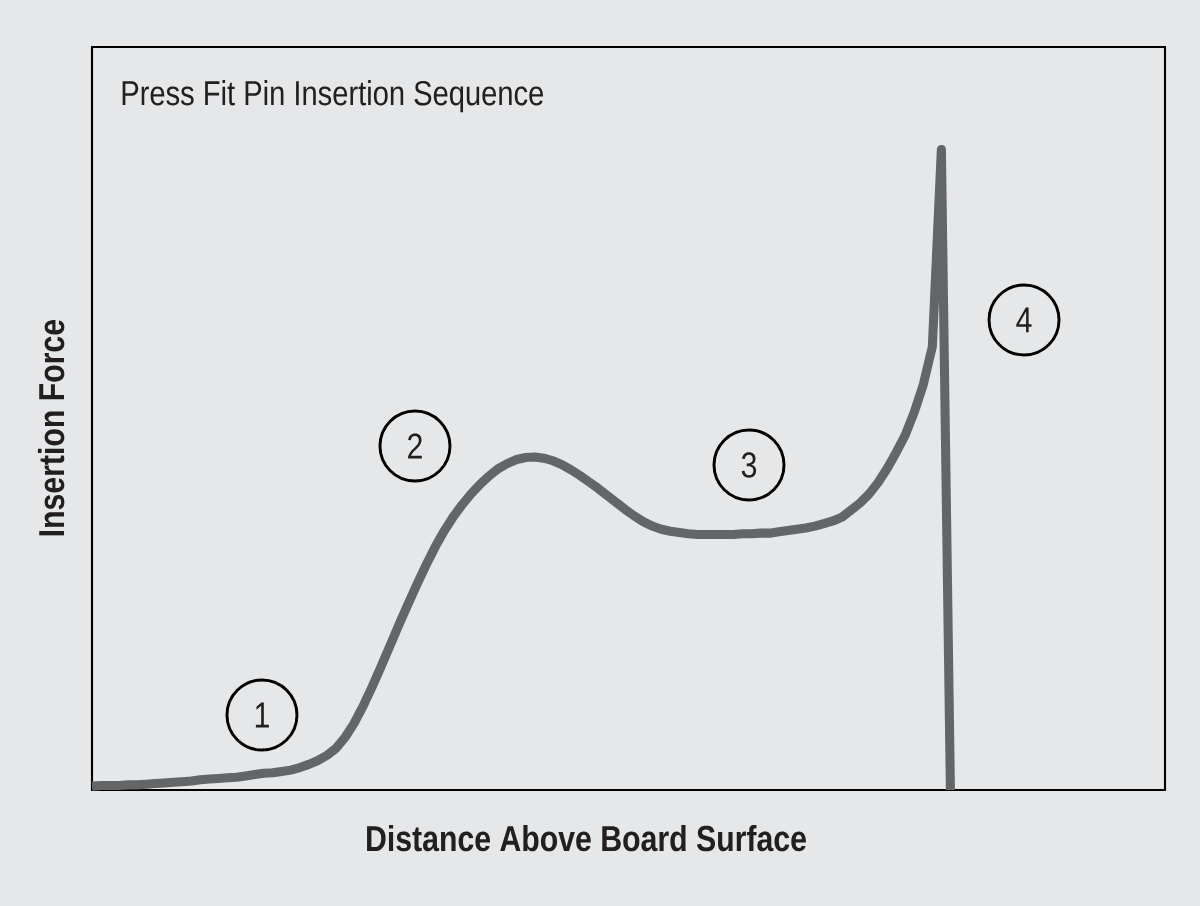 The height and width of the screenshot is (906, 1200). Describe the element at coordinates (262, 715) in the screenshot. I see `annotation: 1` at that location.